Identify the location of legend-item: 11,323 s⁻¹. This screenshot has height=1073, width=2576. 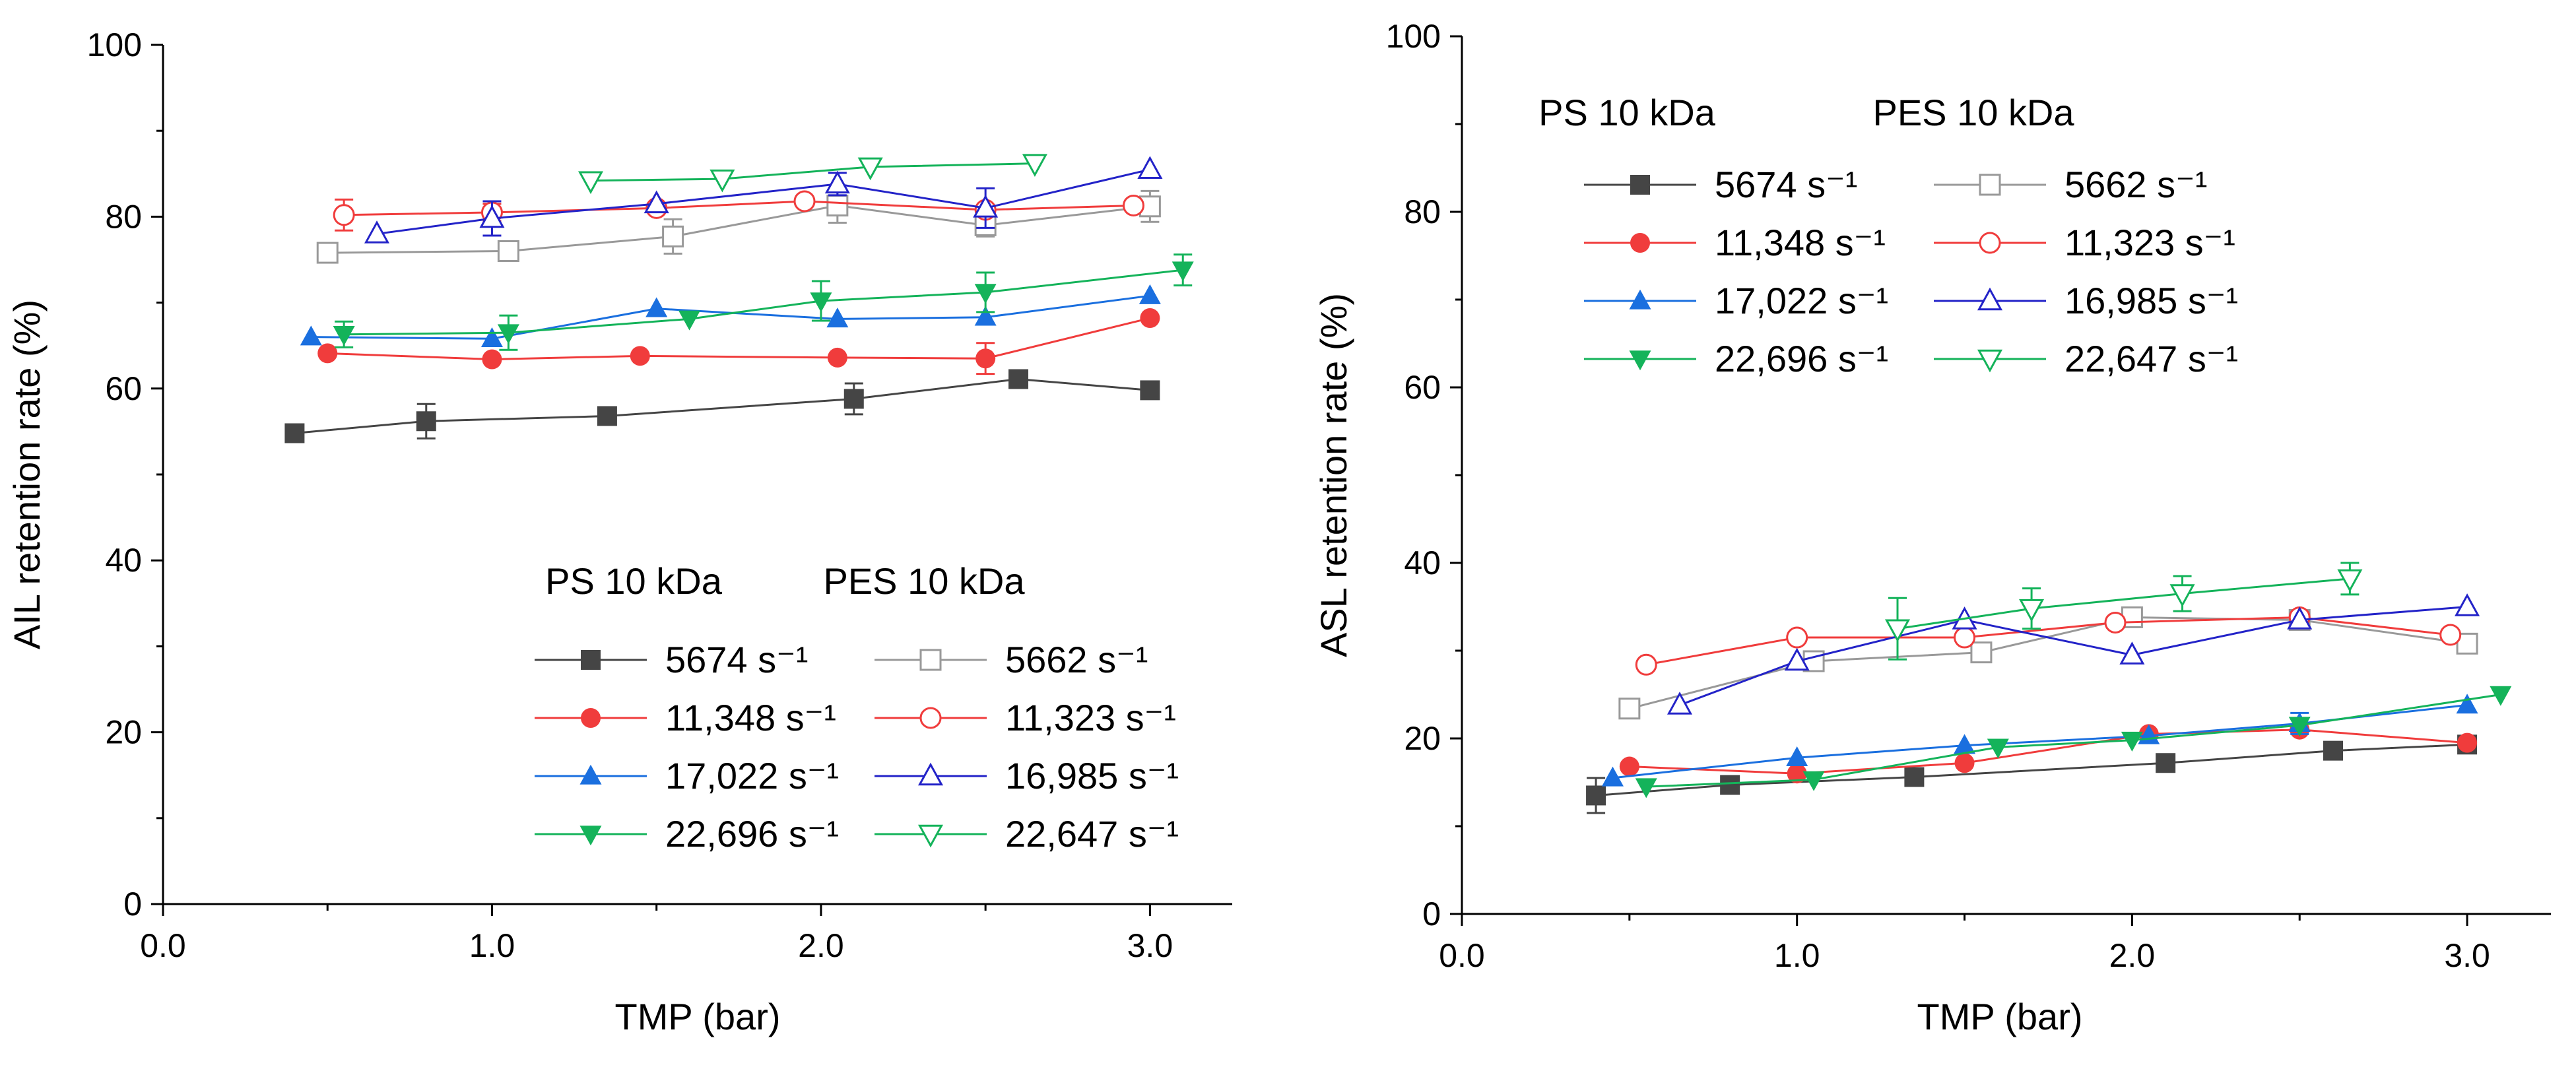
(2084, 243).